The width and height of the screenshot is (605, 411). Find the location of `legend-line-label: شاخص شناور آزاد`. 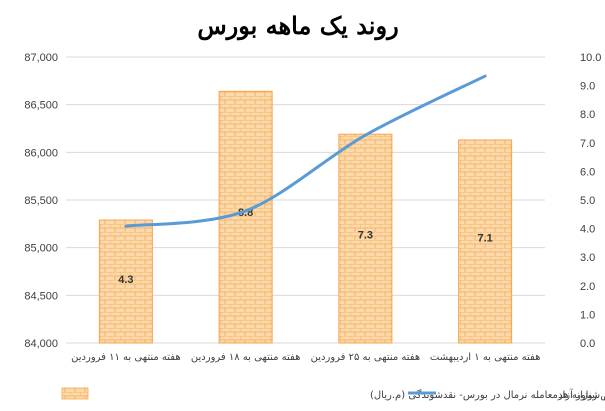

legend-line-label: شاخص شناور آزاد is located at coordinates (581, 394).